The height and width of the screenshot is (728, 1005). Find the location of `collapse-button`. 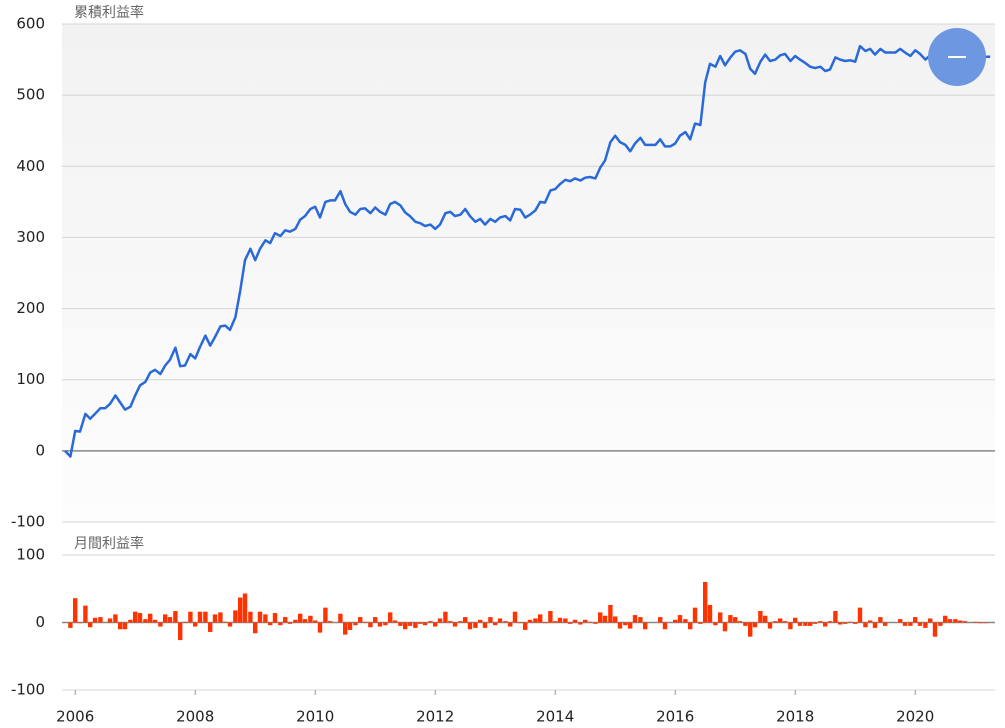

collapse-button is located at coordinates (957, 57).